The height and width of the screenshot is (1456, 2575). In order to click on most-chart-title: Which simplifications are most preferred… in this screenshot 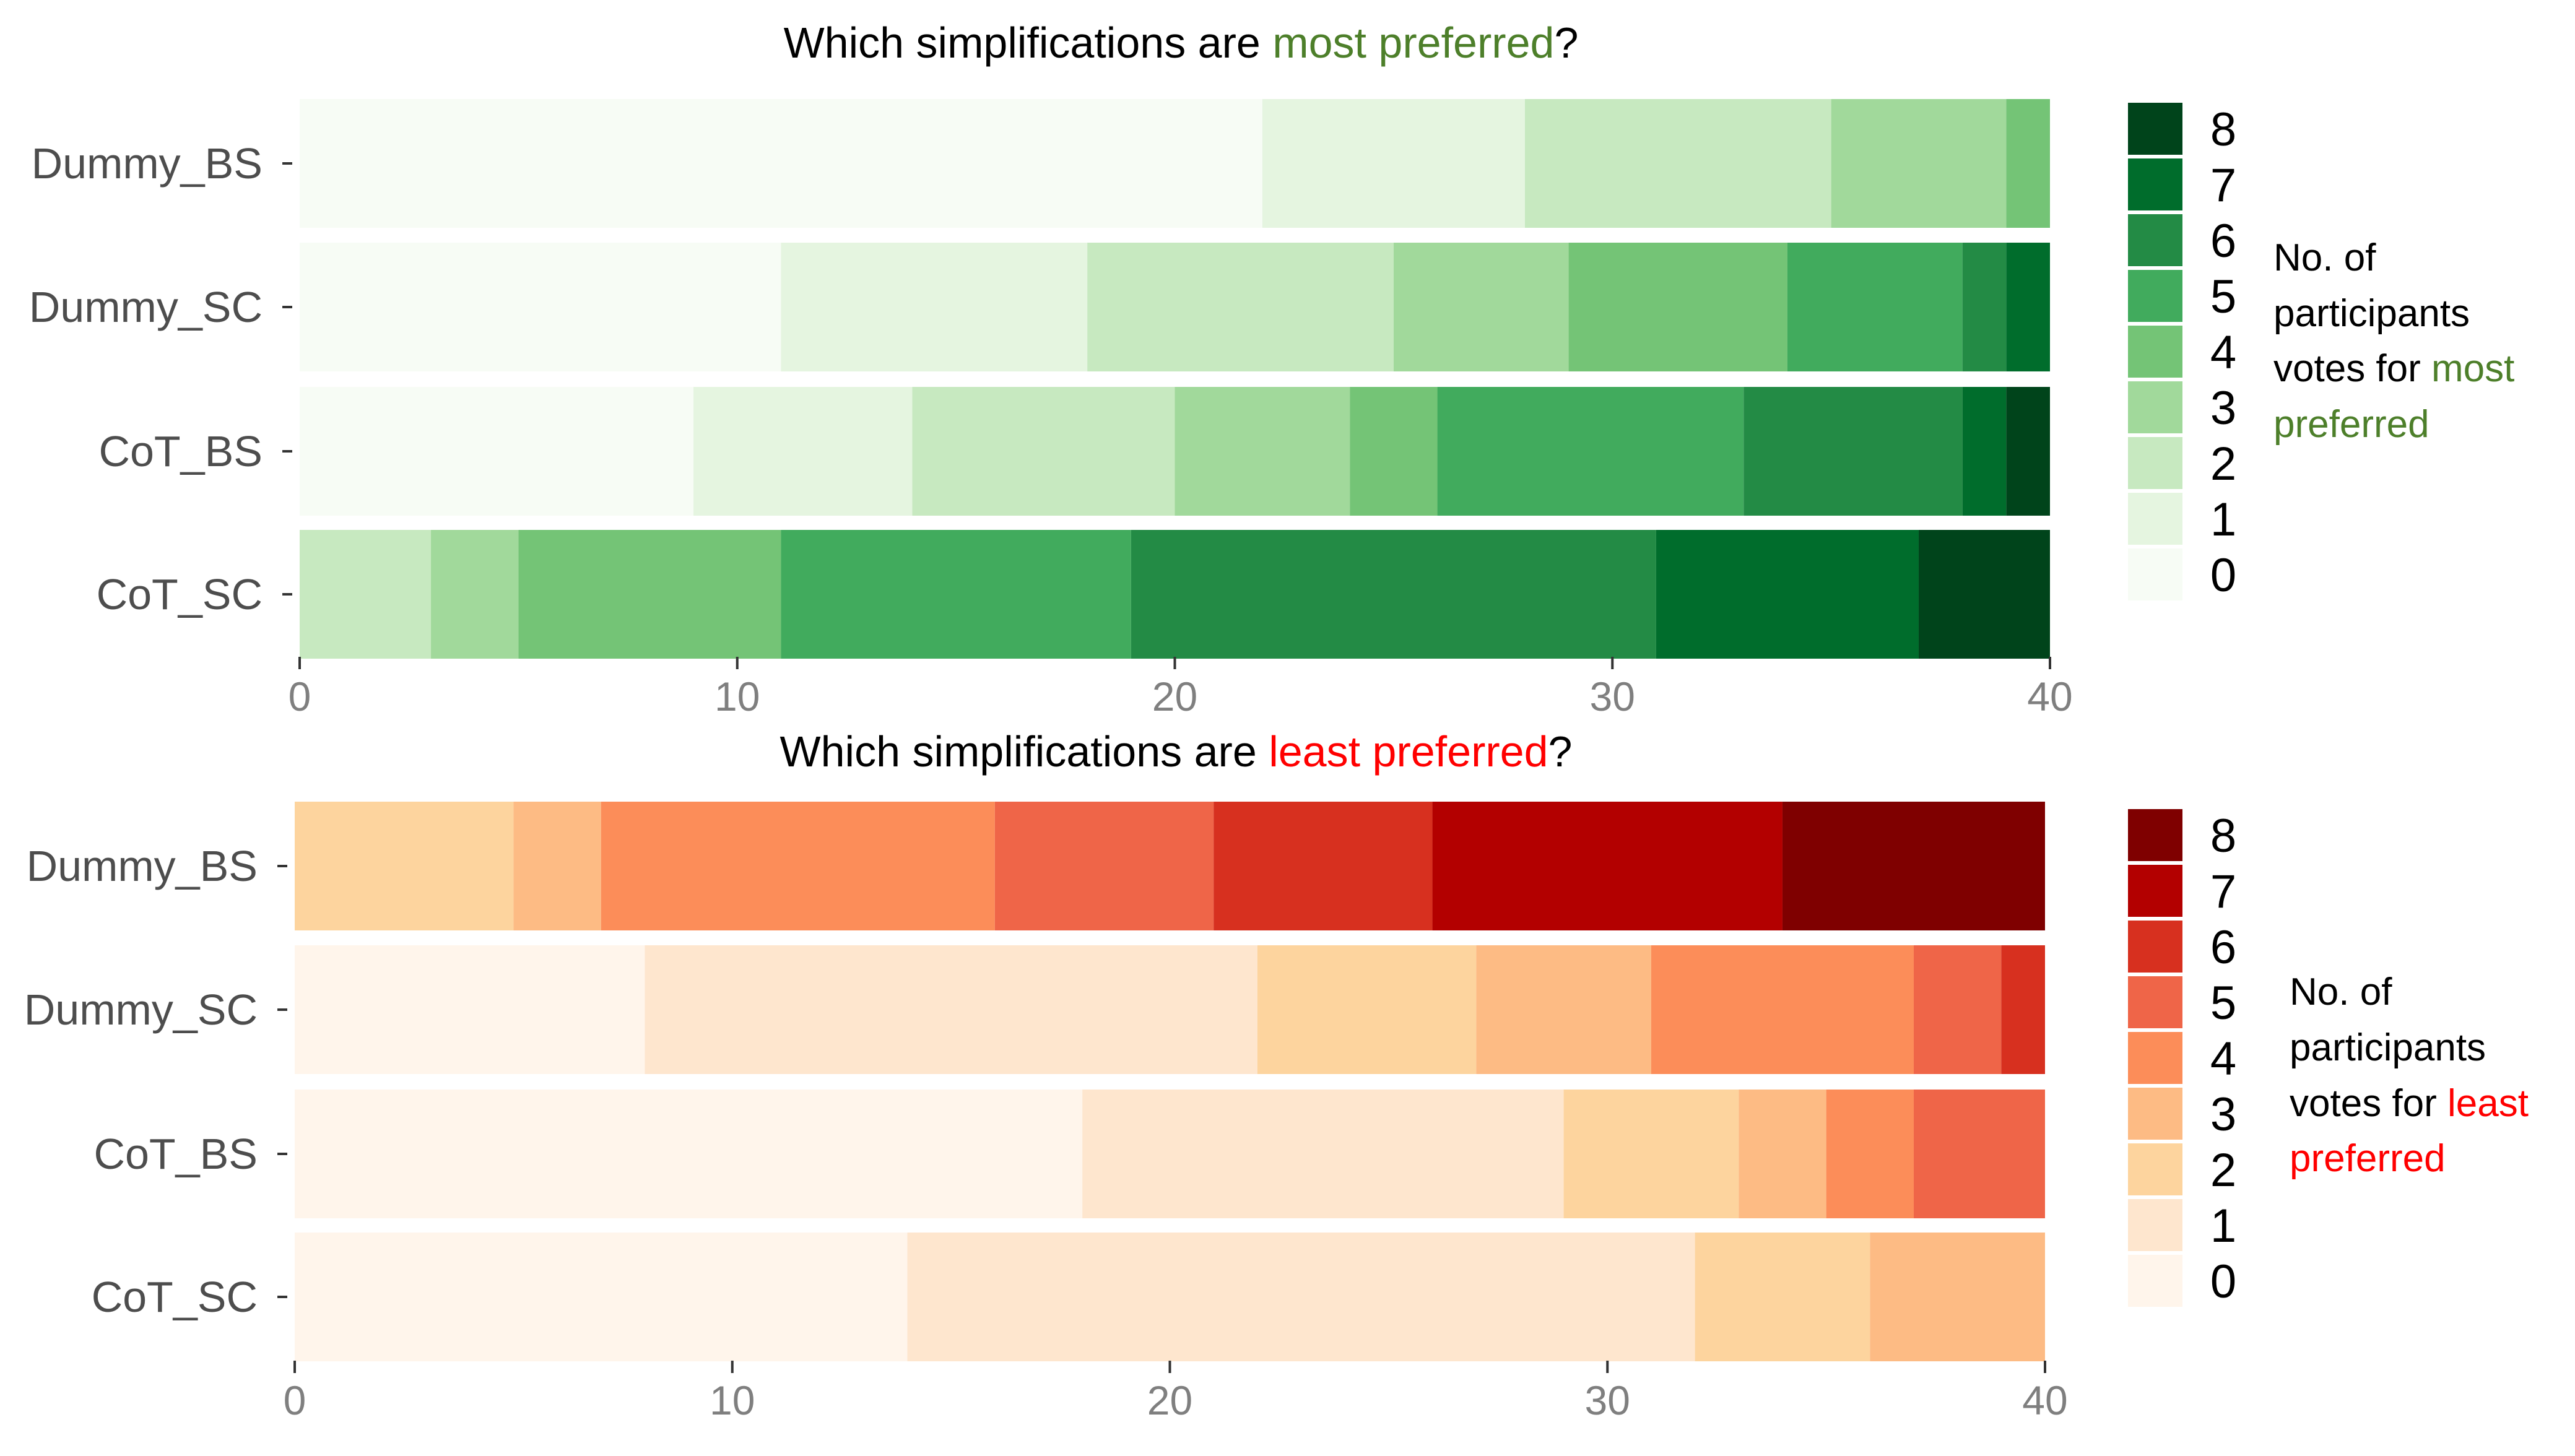, I will do `click(1182, 43)`.